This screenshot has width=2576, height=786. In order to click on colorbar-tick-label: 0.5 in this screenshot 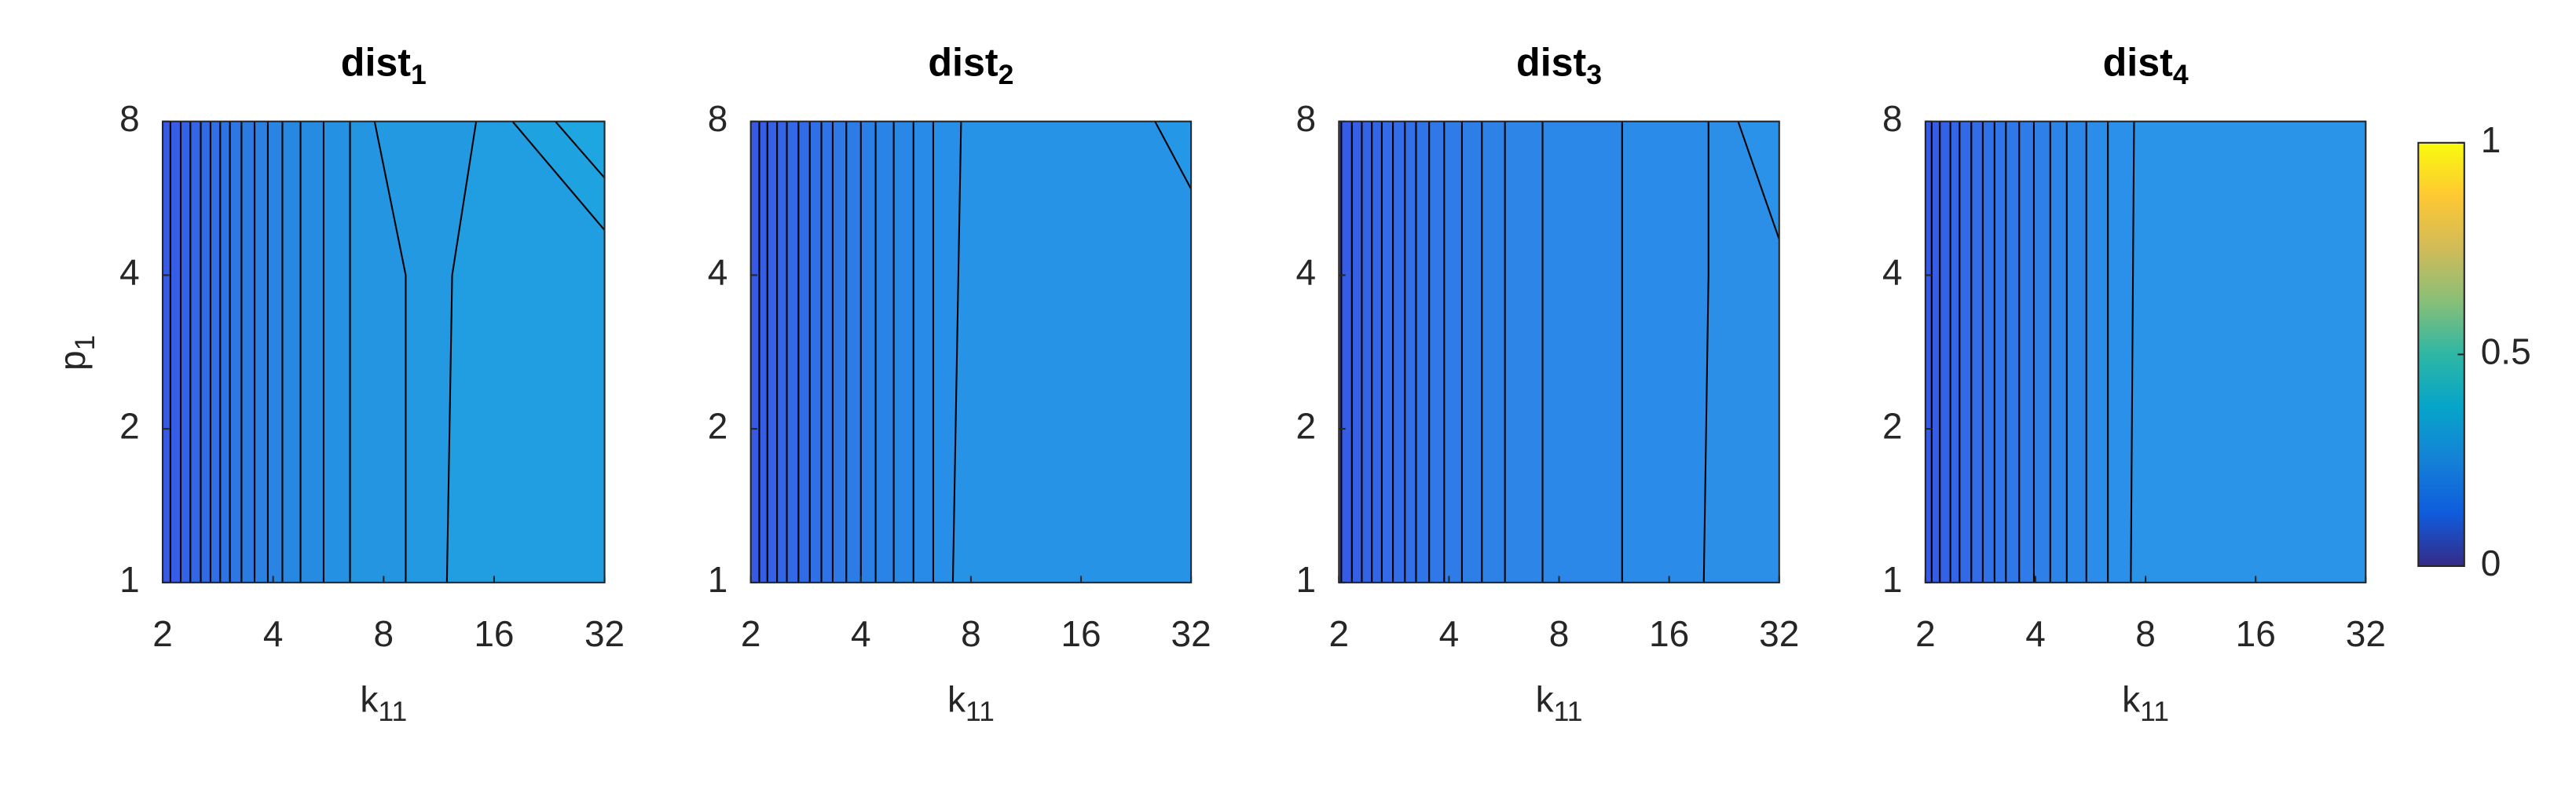, I will do `click(2506, 351)`.